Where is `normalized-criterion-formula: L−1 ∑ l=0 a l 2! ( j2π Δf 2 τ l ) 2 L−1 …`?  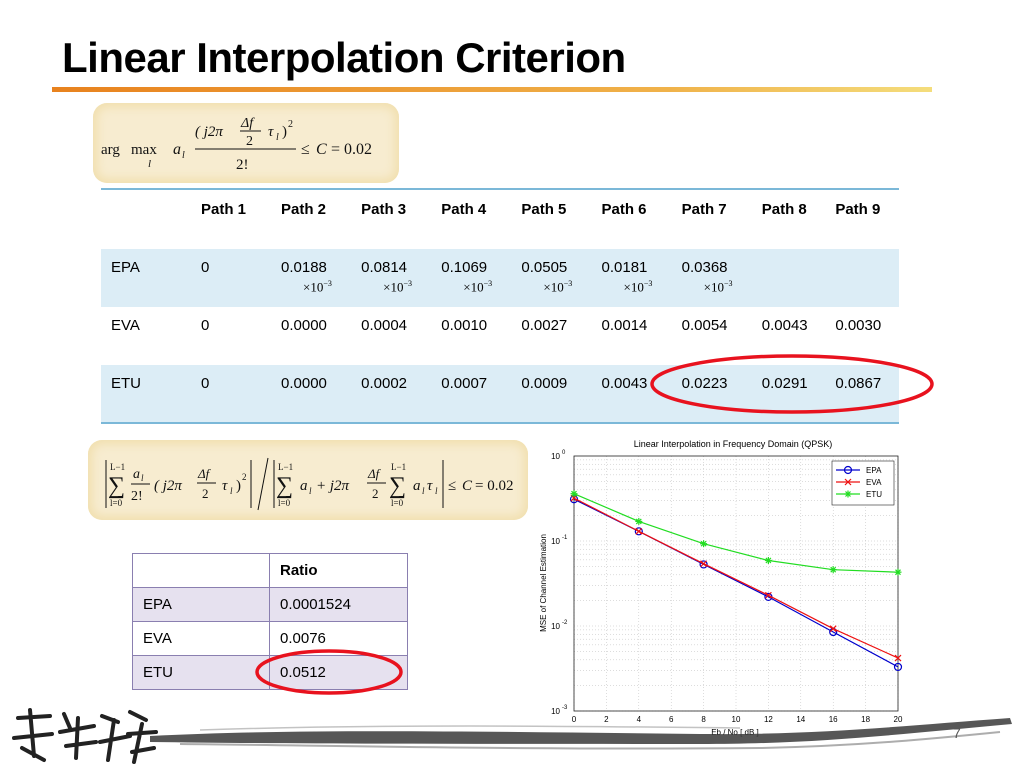 normalized-criterion-formula: L−1 ∑ l=0 a l 2! ( j2π Δf 2 τ l ) 2 L−1 … is located at coordinates (309, 484).